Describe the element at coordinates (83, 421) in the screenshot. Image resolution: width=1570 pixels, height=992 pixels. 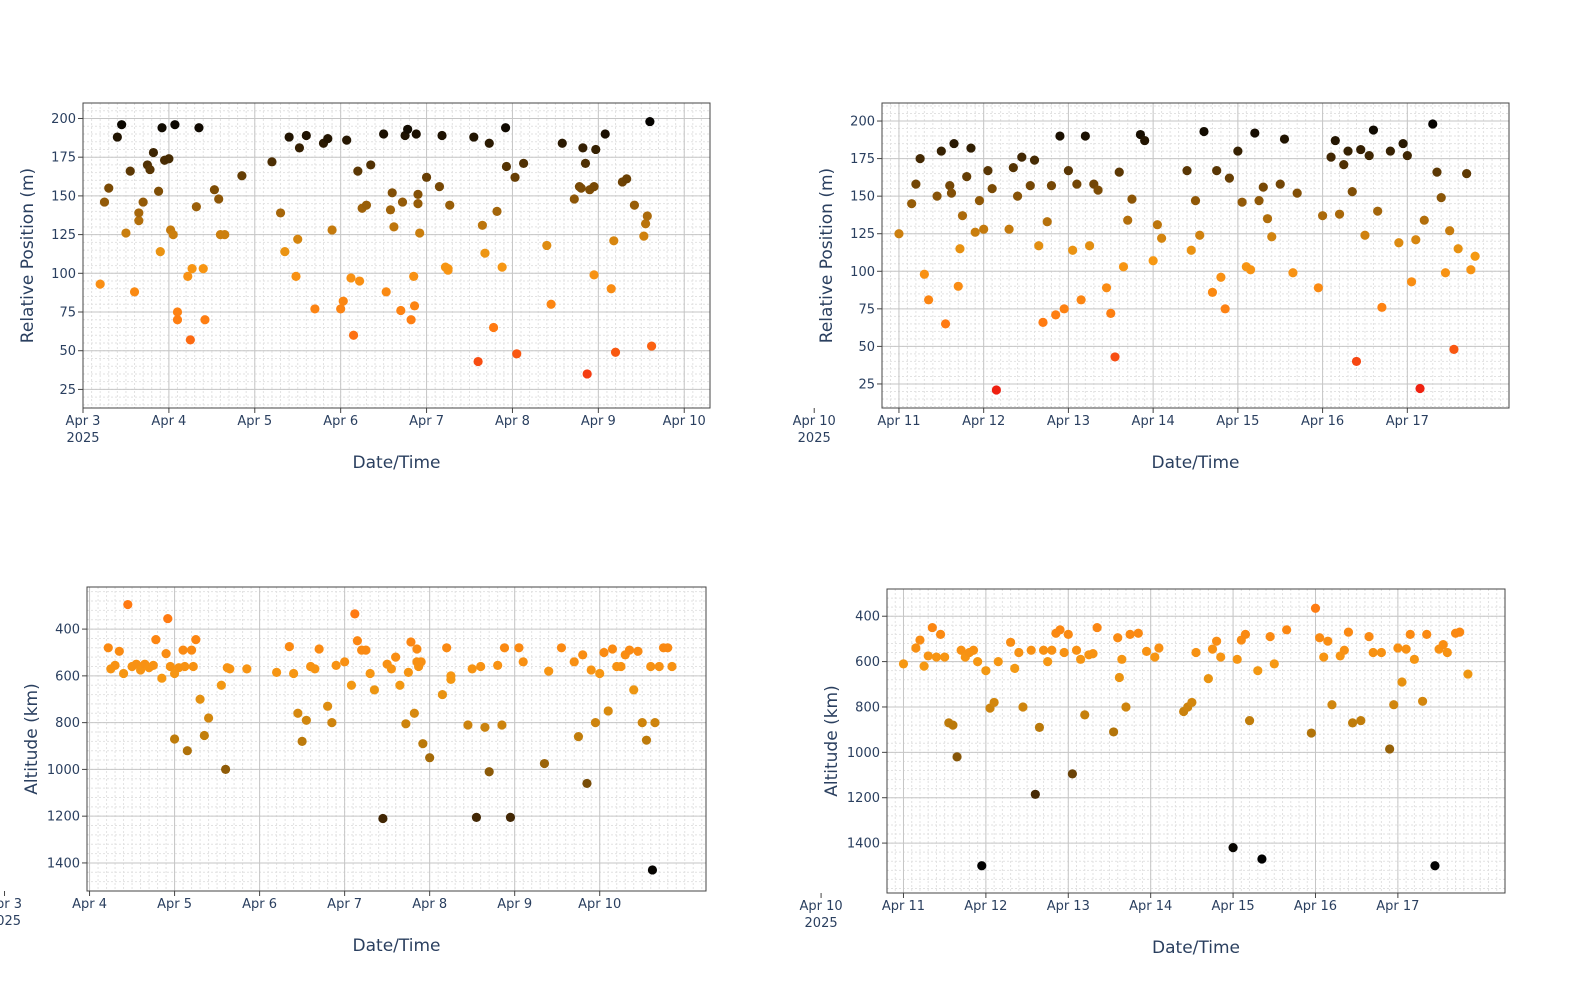
I see `x-tick-label: Apr 3` at that location.